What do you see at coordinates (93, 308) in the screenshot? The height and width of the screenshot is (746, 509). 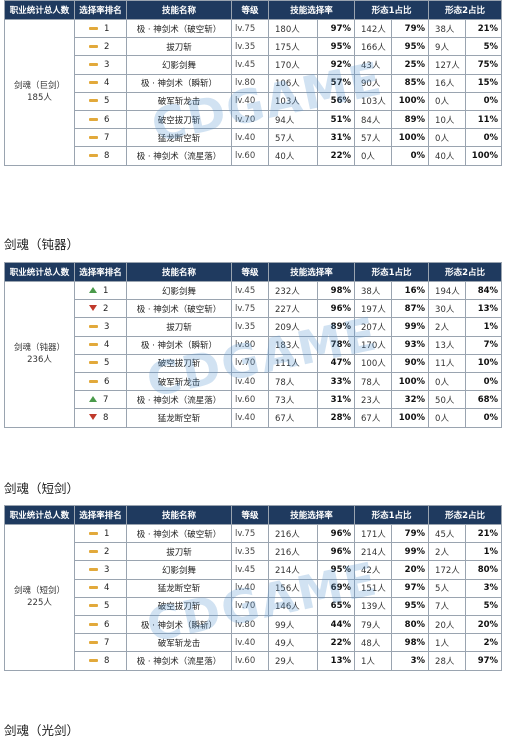 I see `down-arrow-icon` at bounding box center [93, 308].